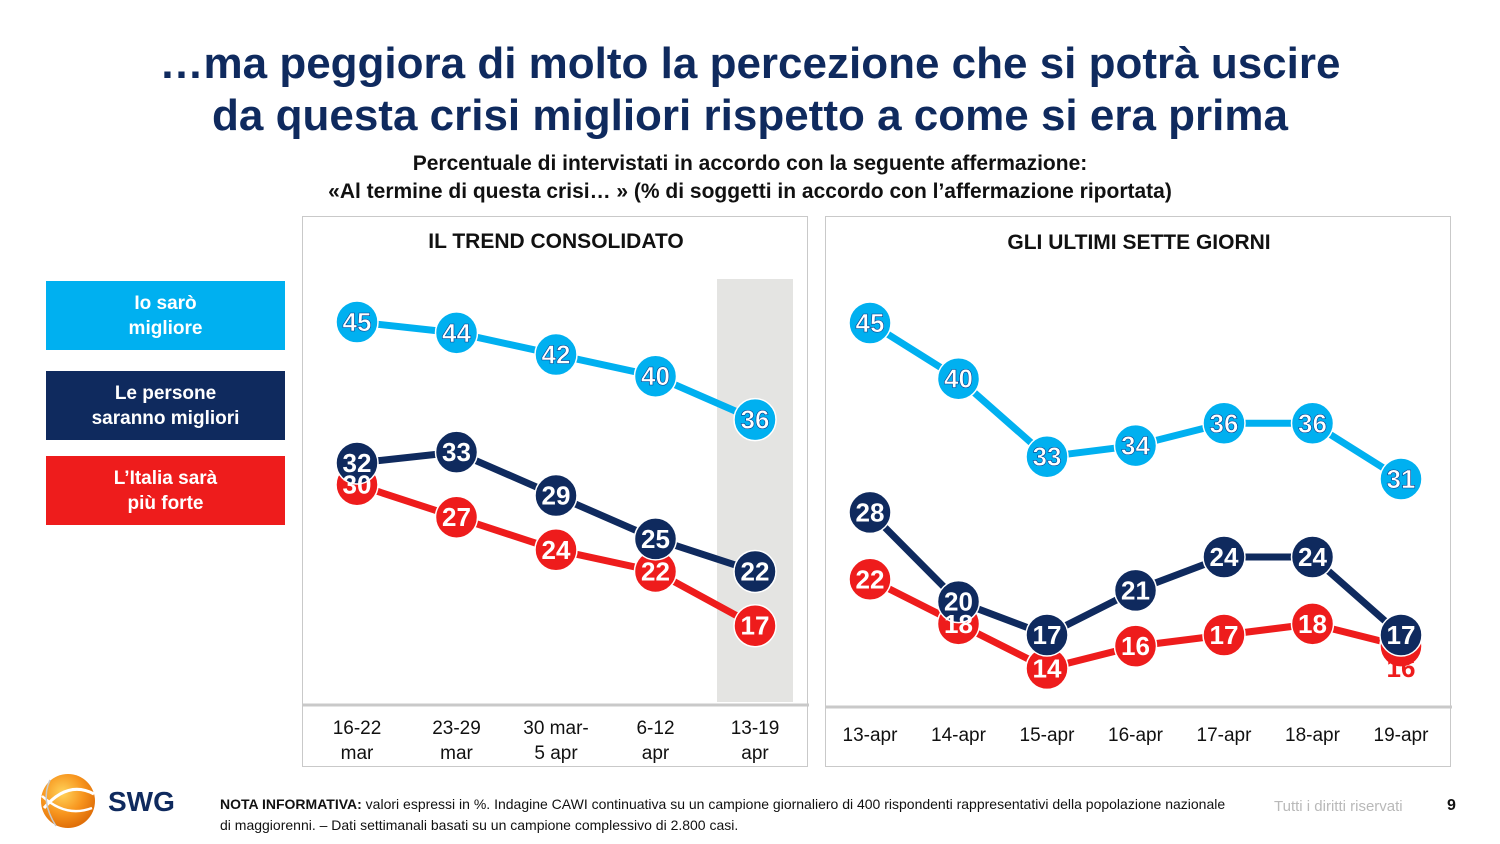  Describe the element at coordinates (1401, 479) in the screenshot. I see `data-label: 31` at that location.